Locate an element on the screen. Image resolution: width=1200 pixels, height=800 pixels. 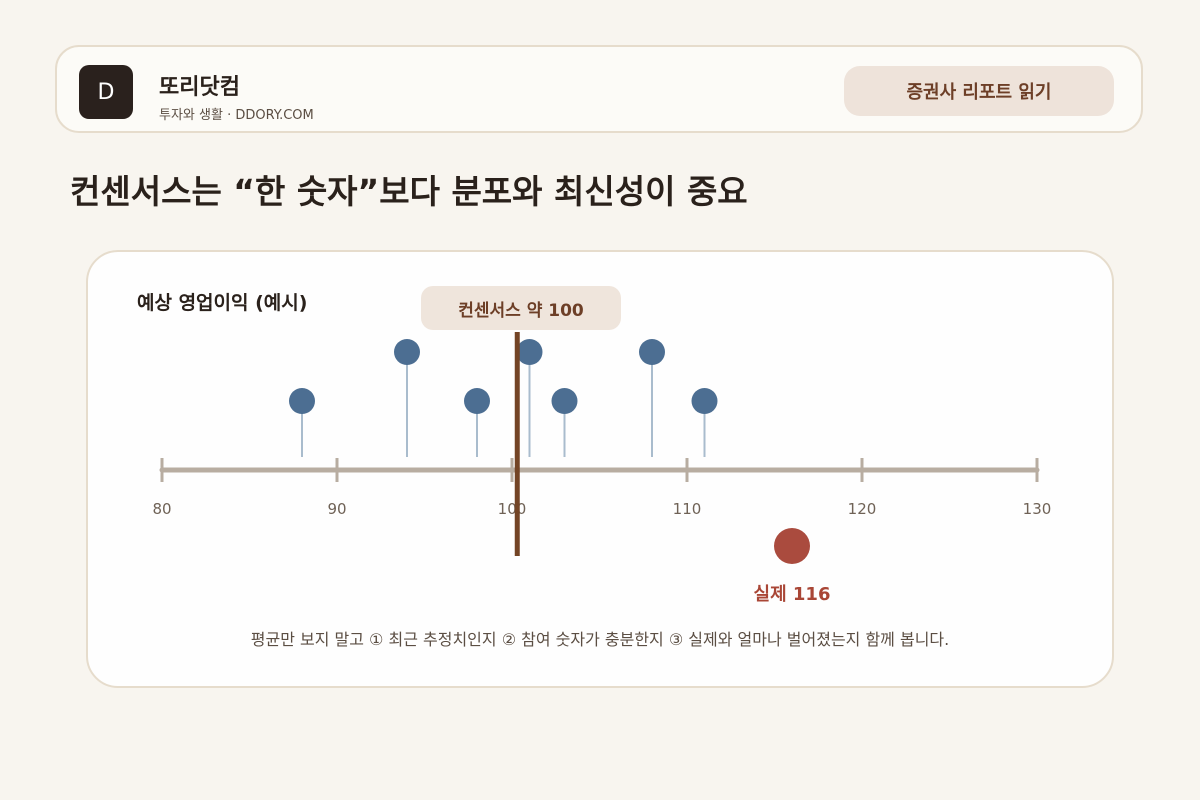
logo-letter: D is located at coordinates (106, 92).